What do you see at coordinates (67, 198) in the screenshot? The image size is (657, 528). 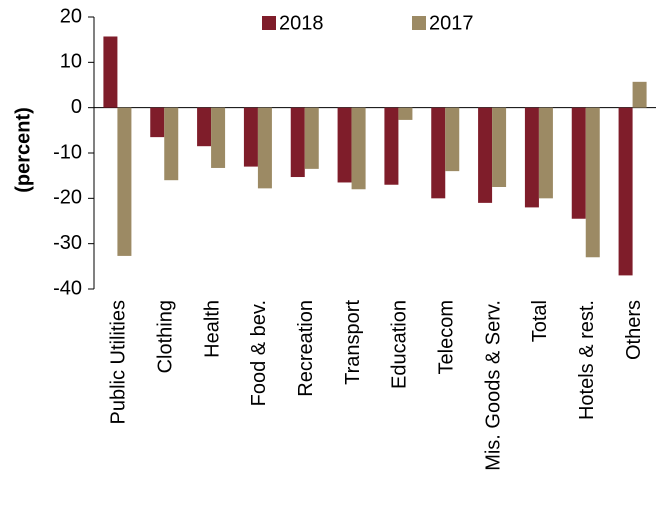 I see `y-tick-label: -20` at bounding box center [67, 198].